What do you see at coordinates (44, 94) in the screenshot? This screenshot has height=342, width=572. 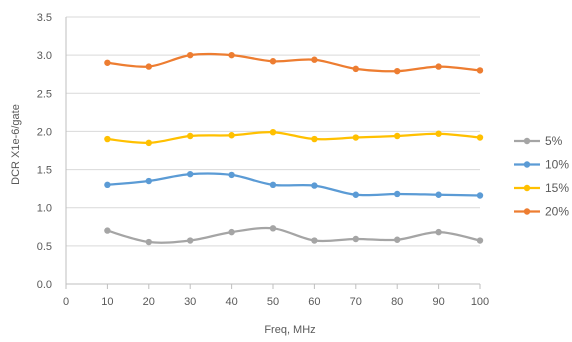 I see `y-tick-label: 2.5` at bounding box center [44, 94].